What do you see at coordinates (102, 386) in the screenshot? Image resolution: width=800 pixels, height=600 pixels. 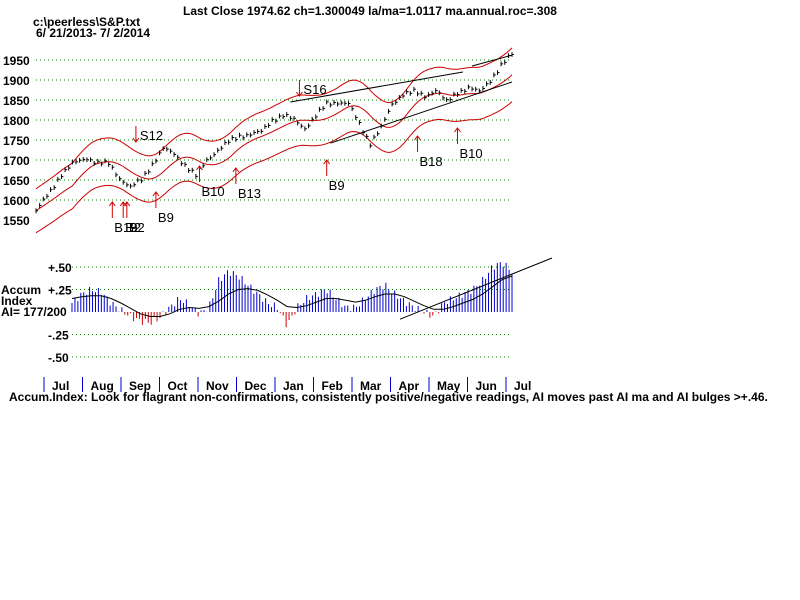 I see `month-label: Aug` at bounding box center [102, 386].